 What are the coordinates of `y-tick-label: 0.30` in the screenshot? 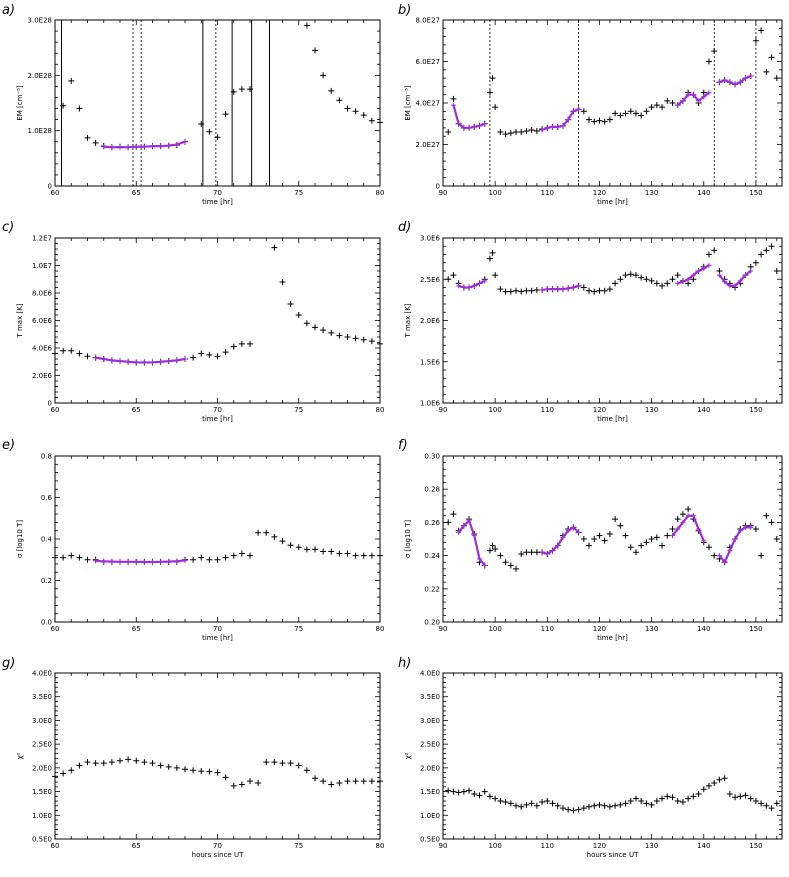 It's located at (432, 457).